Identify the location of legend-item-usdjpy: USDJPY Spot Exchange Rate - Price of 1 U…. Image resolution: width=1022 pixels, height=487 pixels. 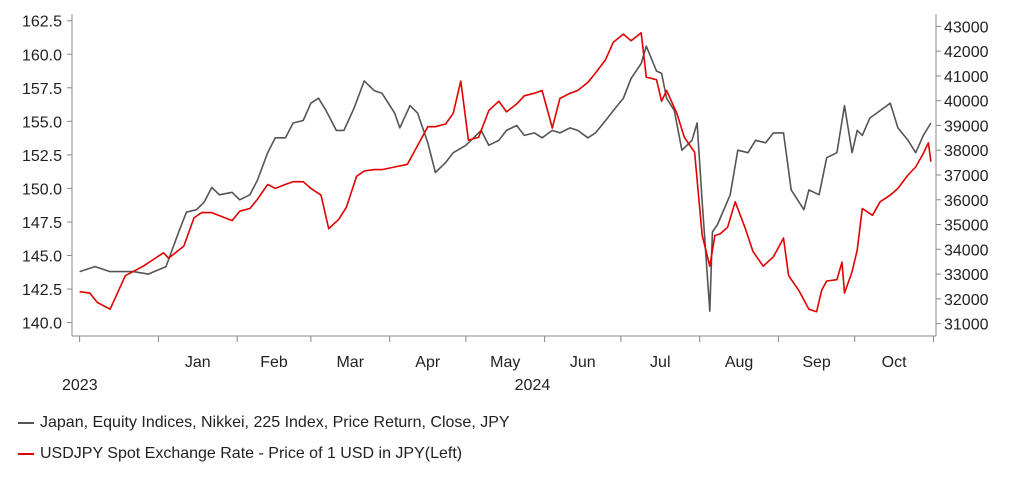
(240, 454).